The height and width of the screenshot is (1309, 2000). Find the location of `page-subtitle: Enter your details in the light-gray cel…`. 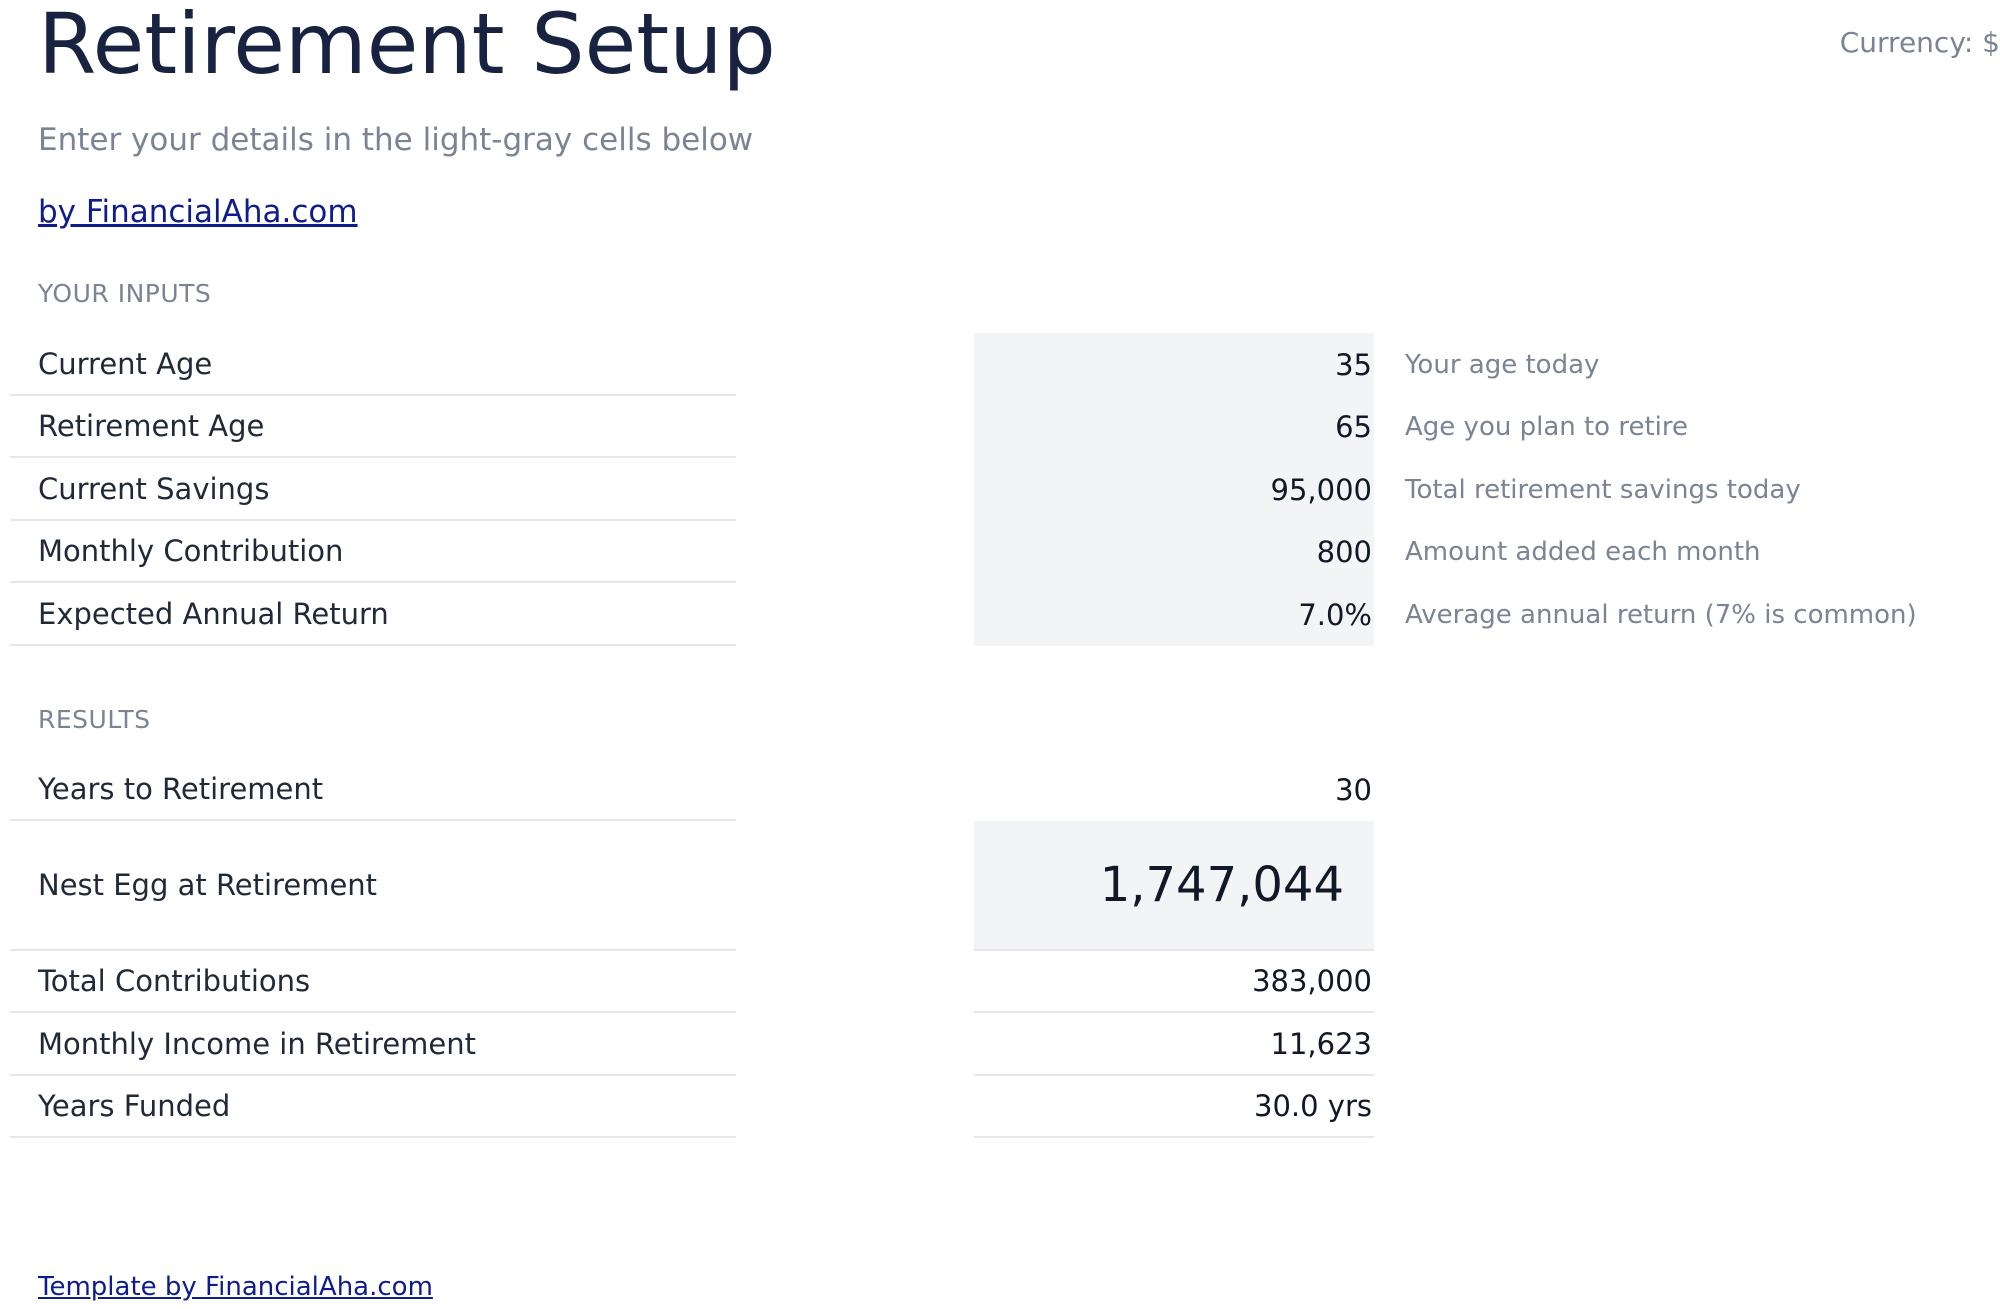

page-subtitle: Enter your details in the light-gray cel… is located at coordinates (396, 140).